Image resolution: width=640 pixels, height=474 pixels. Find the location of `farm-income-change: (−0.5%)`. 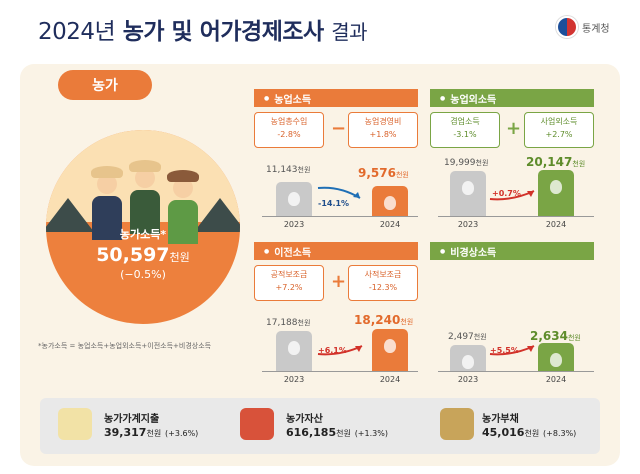

farm-income-change: (−0.5%) is located at coordinates (143, 274).